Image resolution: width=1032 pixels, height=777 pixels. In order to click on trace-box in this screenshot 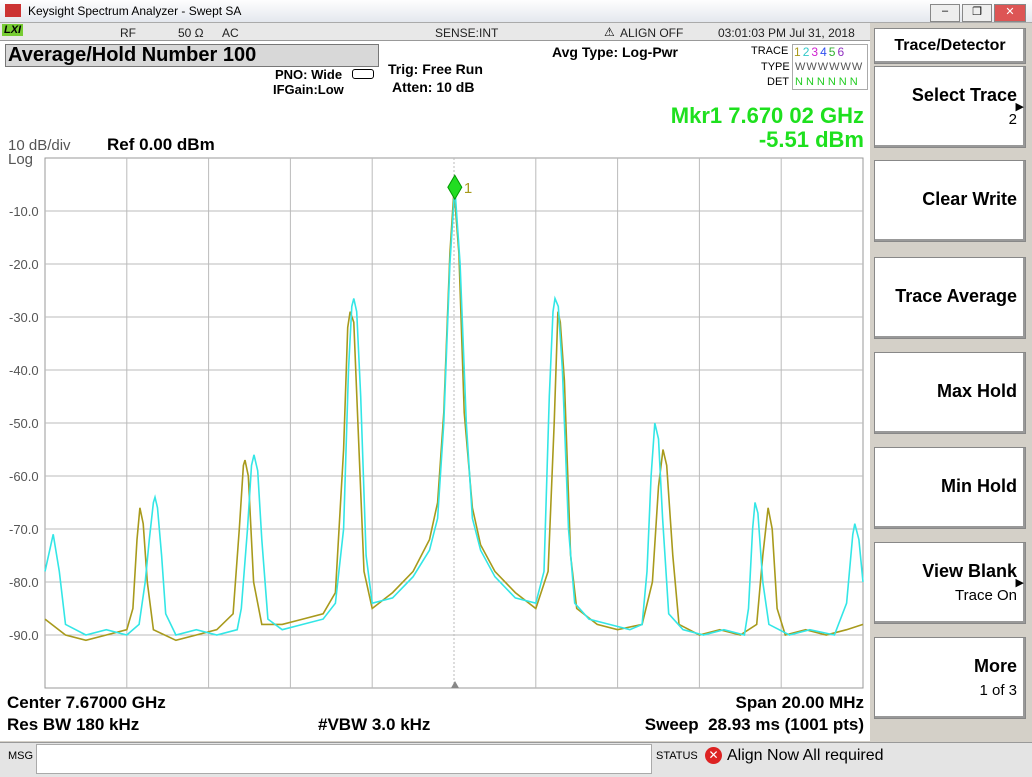, I will do `click(830, 67)`.